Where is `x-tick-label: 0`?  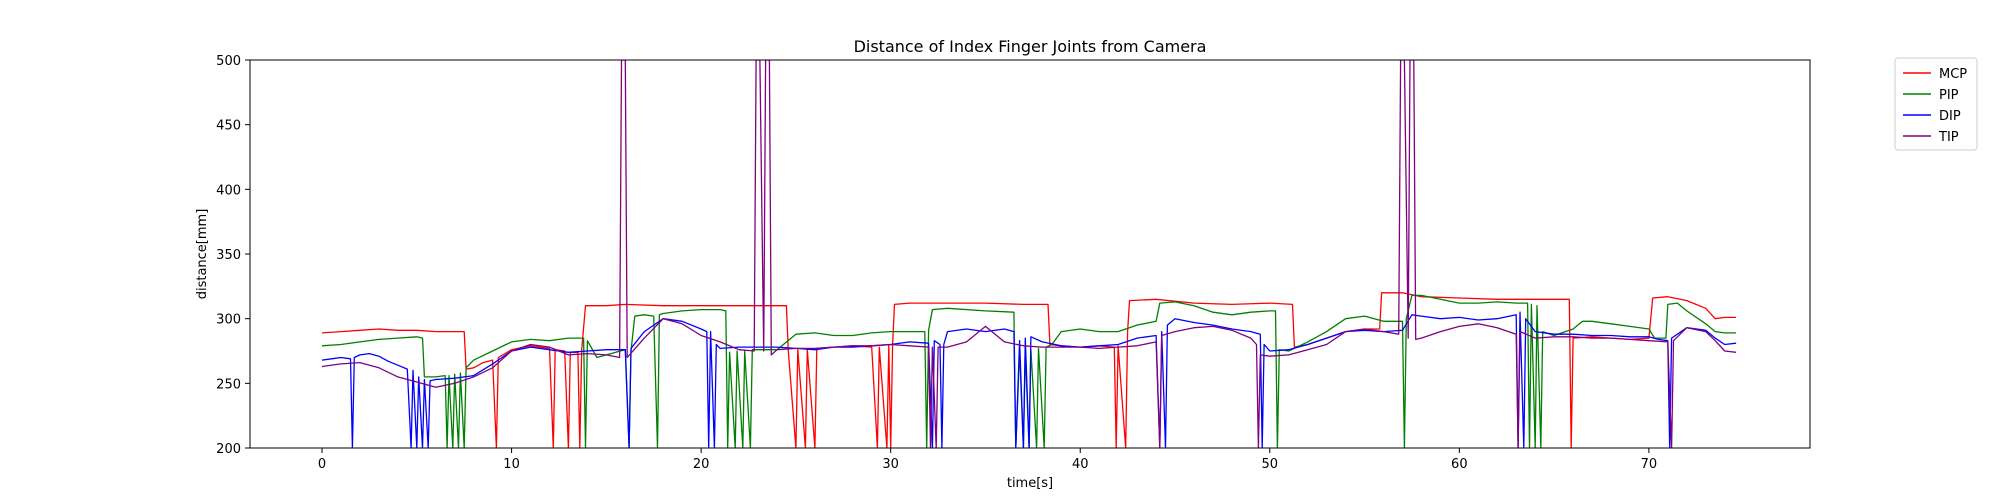
x-tick-label: 0 is located at coordinates (322, 464).